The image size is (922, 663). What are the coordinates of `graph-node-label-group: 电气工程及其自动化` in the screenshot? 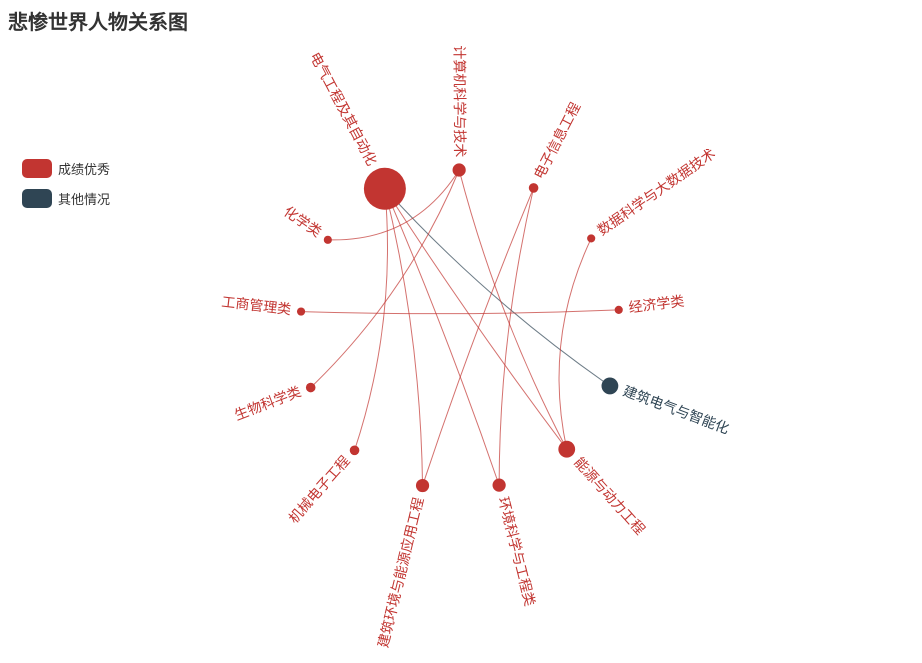 It's located at (342, 109).